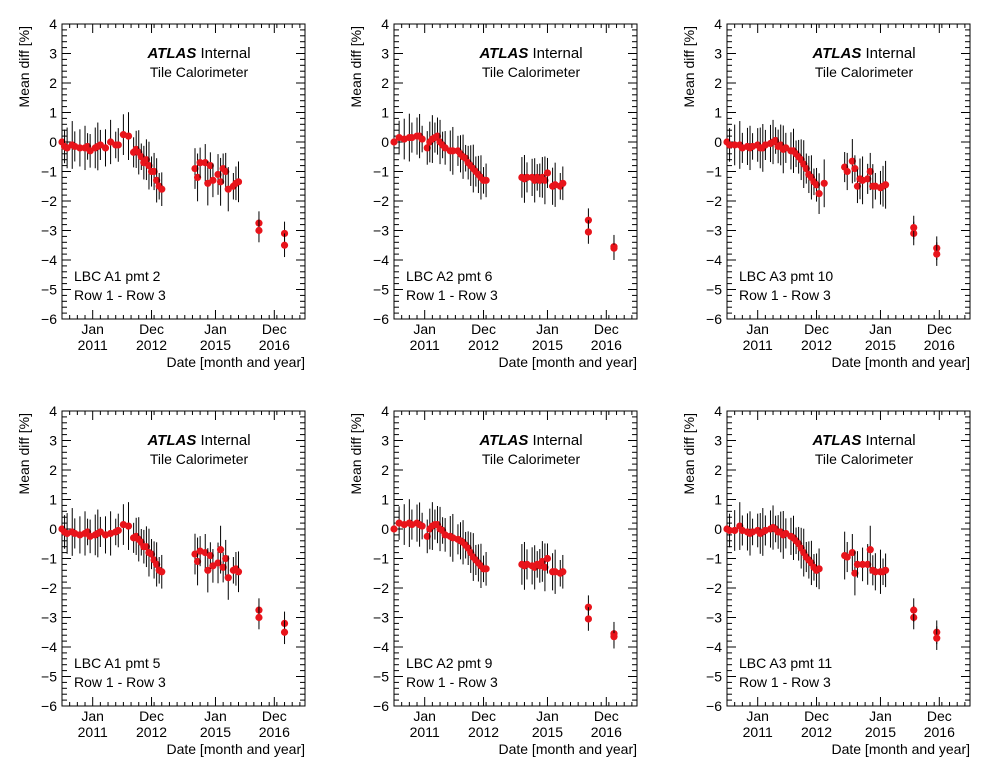 This screenshot has width=998, height=774. What do you see at coordinates (786, 276) in the screenshot?
I see `panel-label: LBC A3 pmt 10` at bounding box center [786, 276].